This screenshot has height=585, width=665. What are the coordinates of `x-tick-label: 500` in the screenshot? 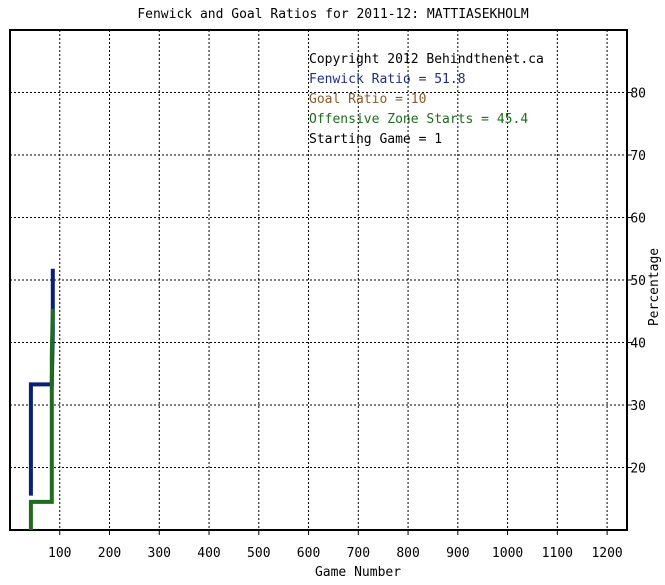 It's located at (258, 553).